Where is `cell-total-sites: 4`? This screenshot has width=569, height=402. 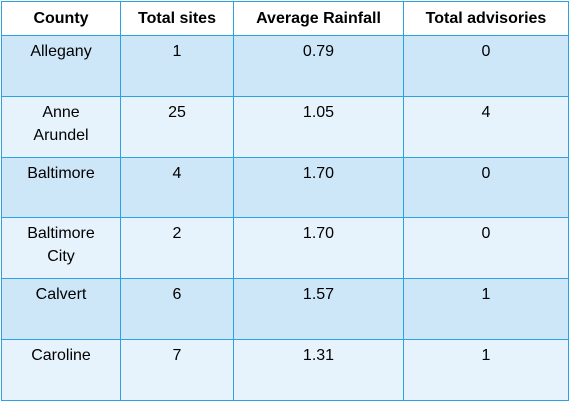 cell-total-sites: 4 is located at coordinates (177, 187).